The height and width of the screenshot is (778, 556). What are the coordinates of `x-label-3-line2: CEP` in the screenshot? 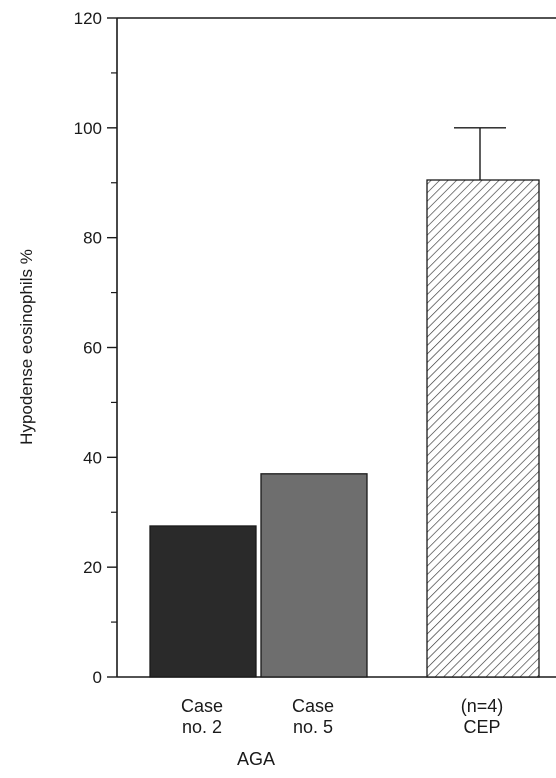 It's located at (481, 727).